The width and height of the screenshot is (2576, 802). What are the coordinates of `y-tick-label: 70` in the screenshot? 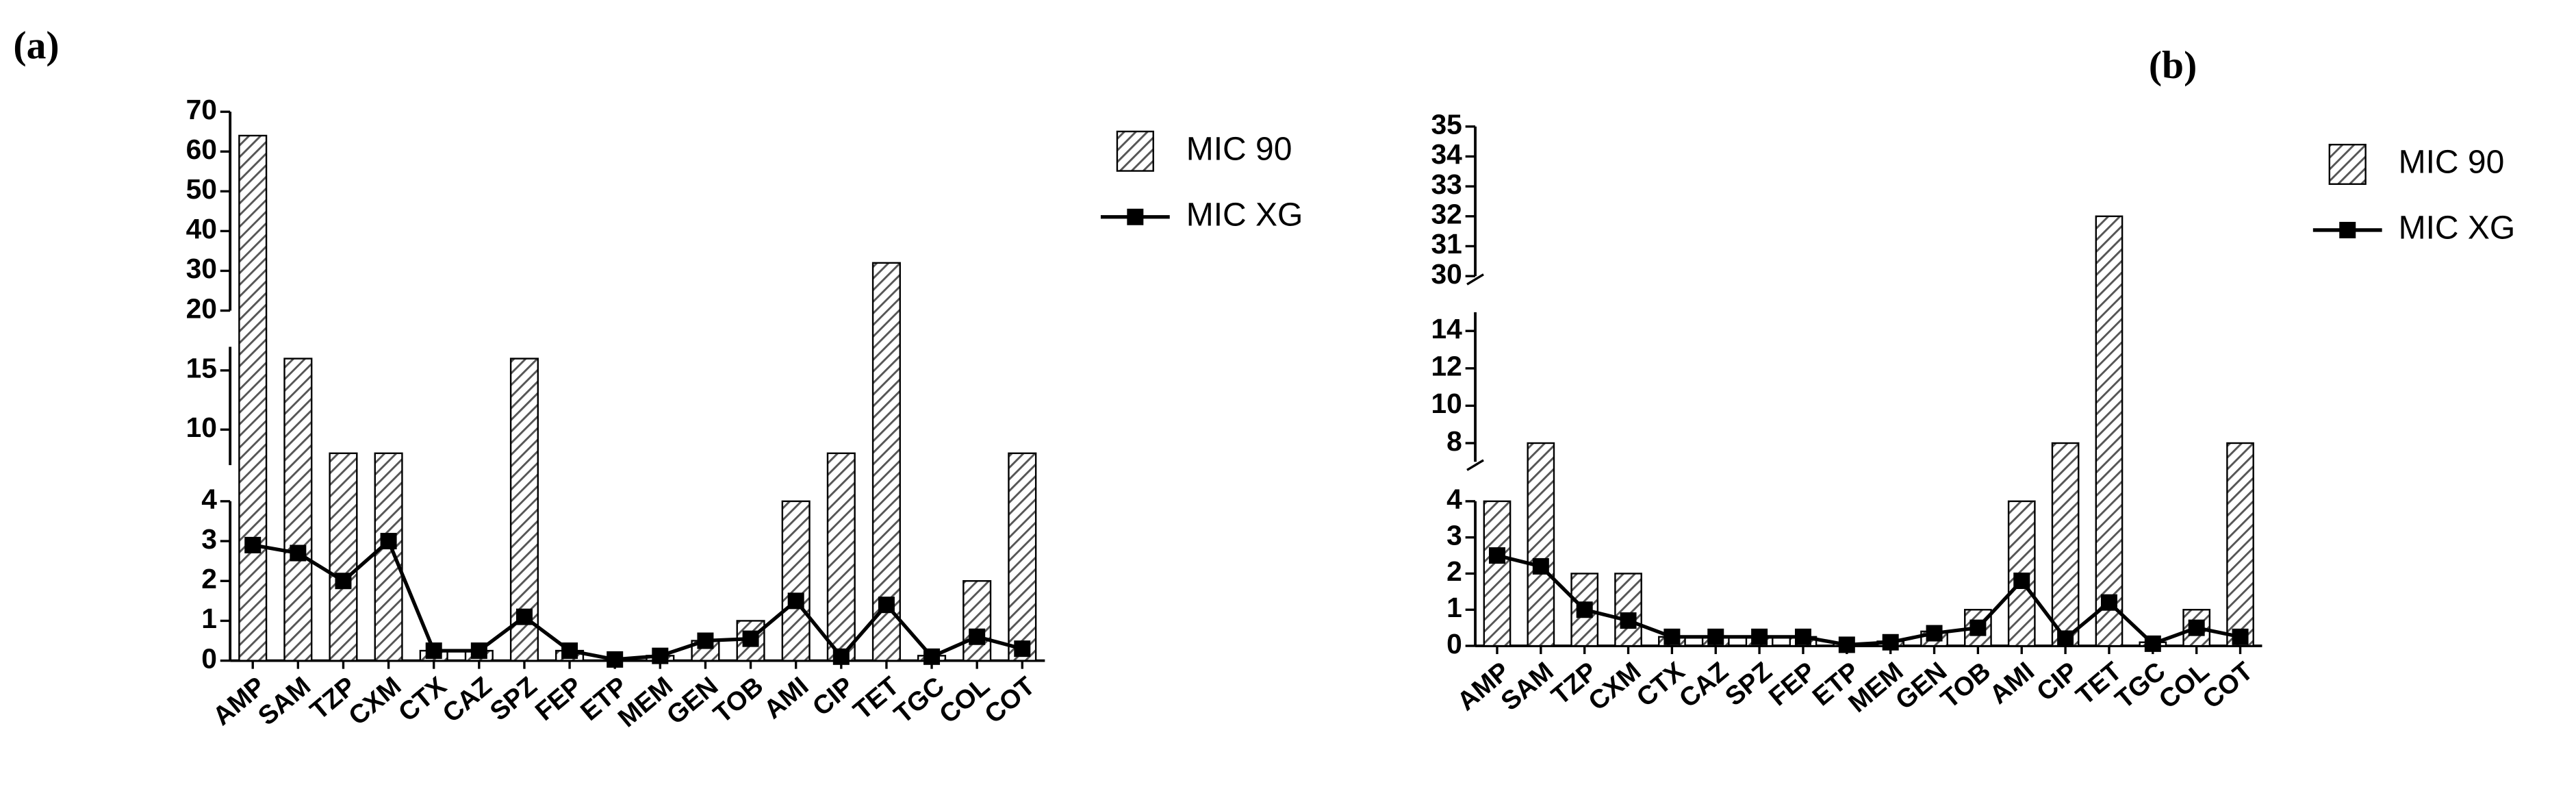 It's located at (201, 109).